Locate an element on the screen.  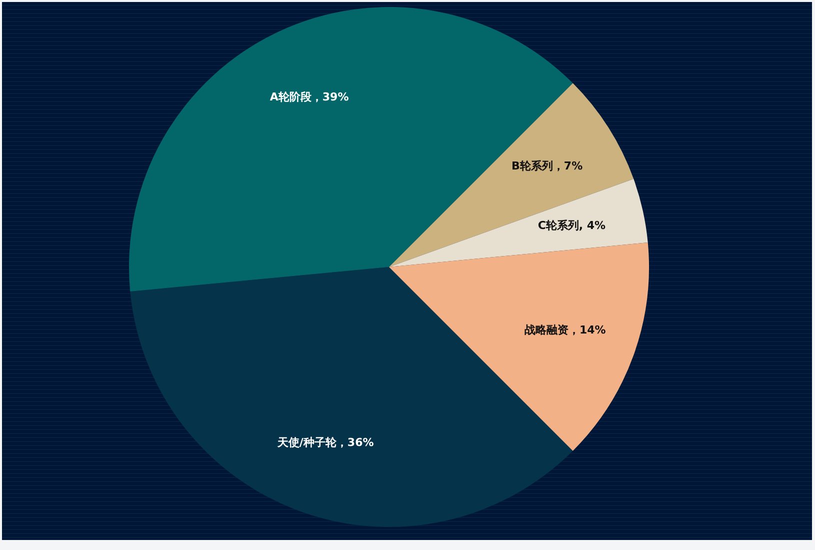
slice-label: 天使/种子轮 is located at coordinates (307, 442).